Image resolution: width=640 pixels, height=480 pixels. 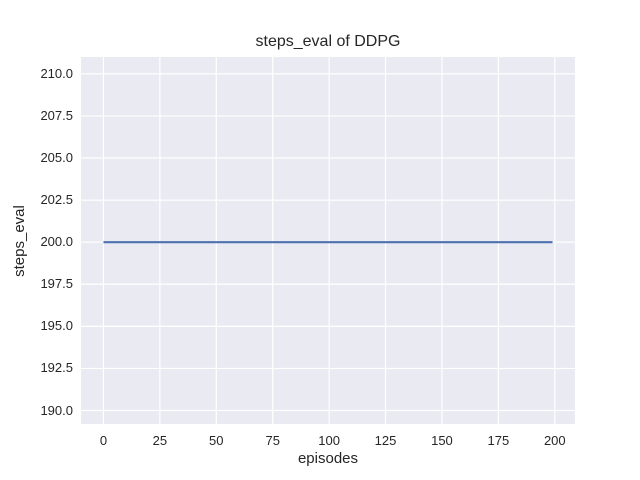 What do you see at coordinates (442, 440) in the screenshot?
I see `x-tick-label: 150` at bounding box center [442, 440].